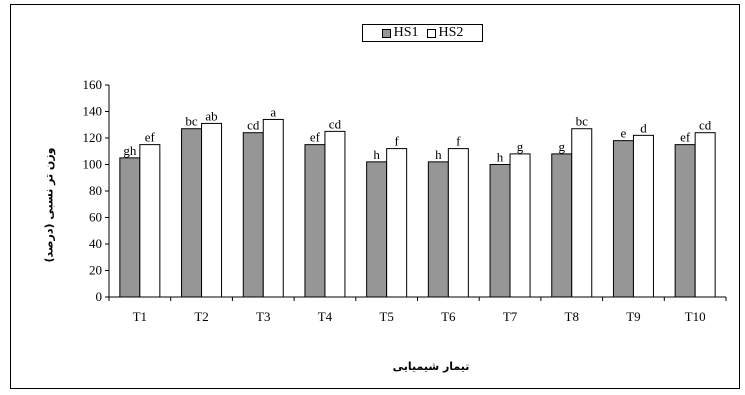  I want to click on y-tick-label: 80, so click(95, 190).